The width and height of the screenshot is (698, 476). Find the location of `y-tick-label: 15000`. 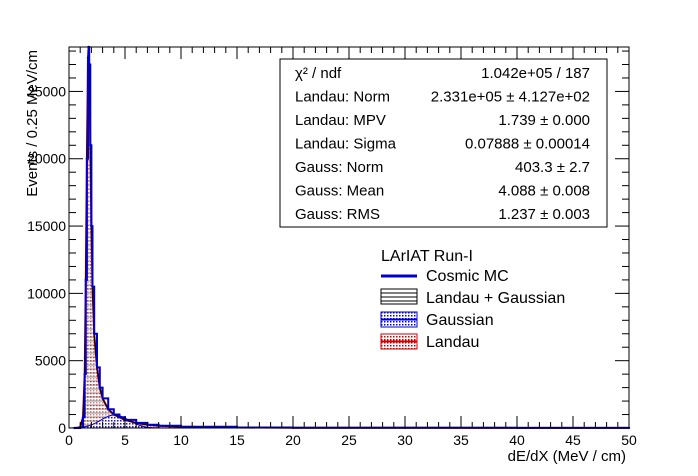

y-tick-label: 15000 is located at coordinates (46, 226).